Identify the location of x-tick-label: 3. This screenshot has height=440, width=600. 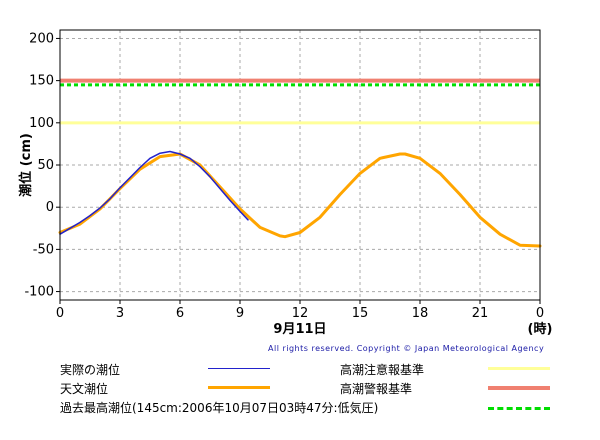
(120, 313).